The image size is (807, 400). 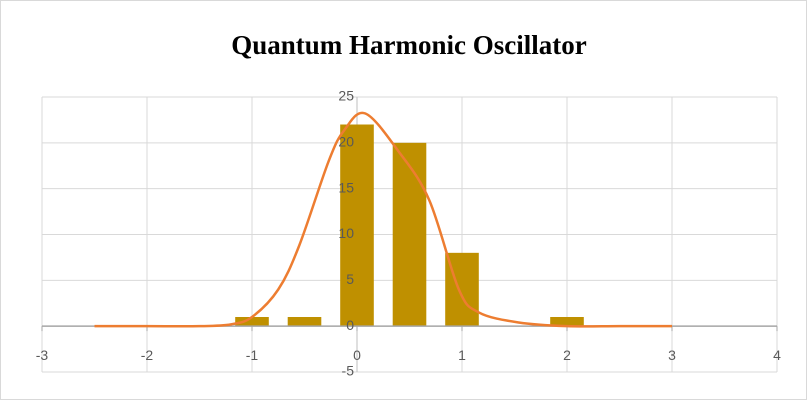 I want to click on x-tick-label: 0, so click(x=357, y=355).